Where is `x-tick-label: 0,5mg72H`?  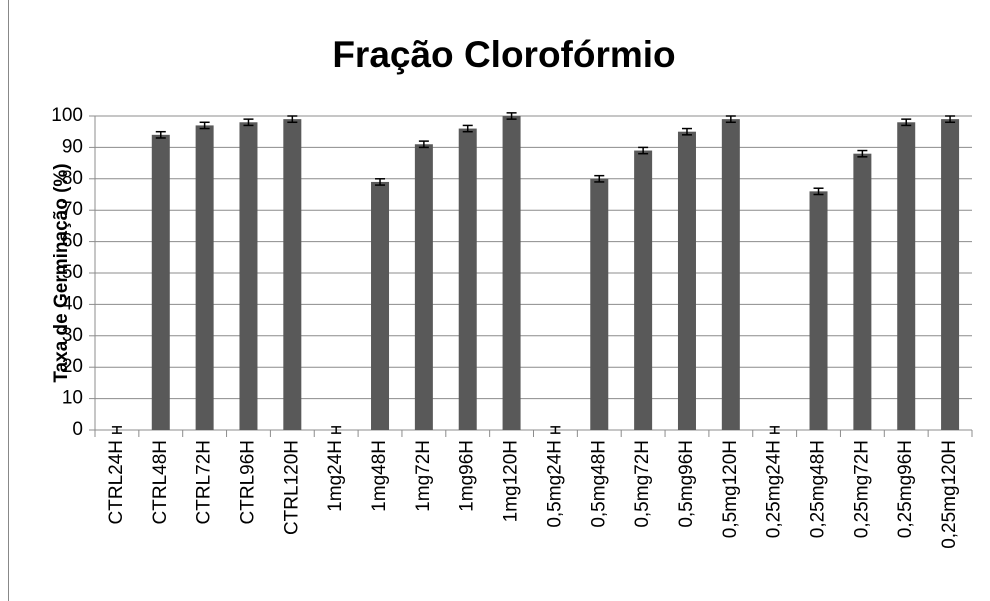 x-tick-label: 0,5mg72H is located at coordinates (642, 484).